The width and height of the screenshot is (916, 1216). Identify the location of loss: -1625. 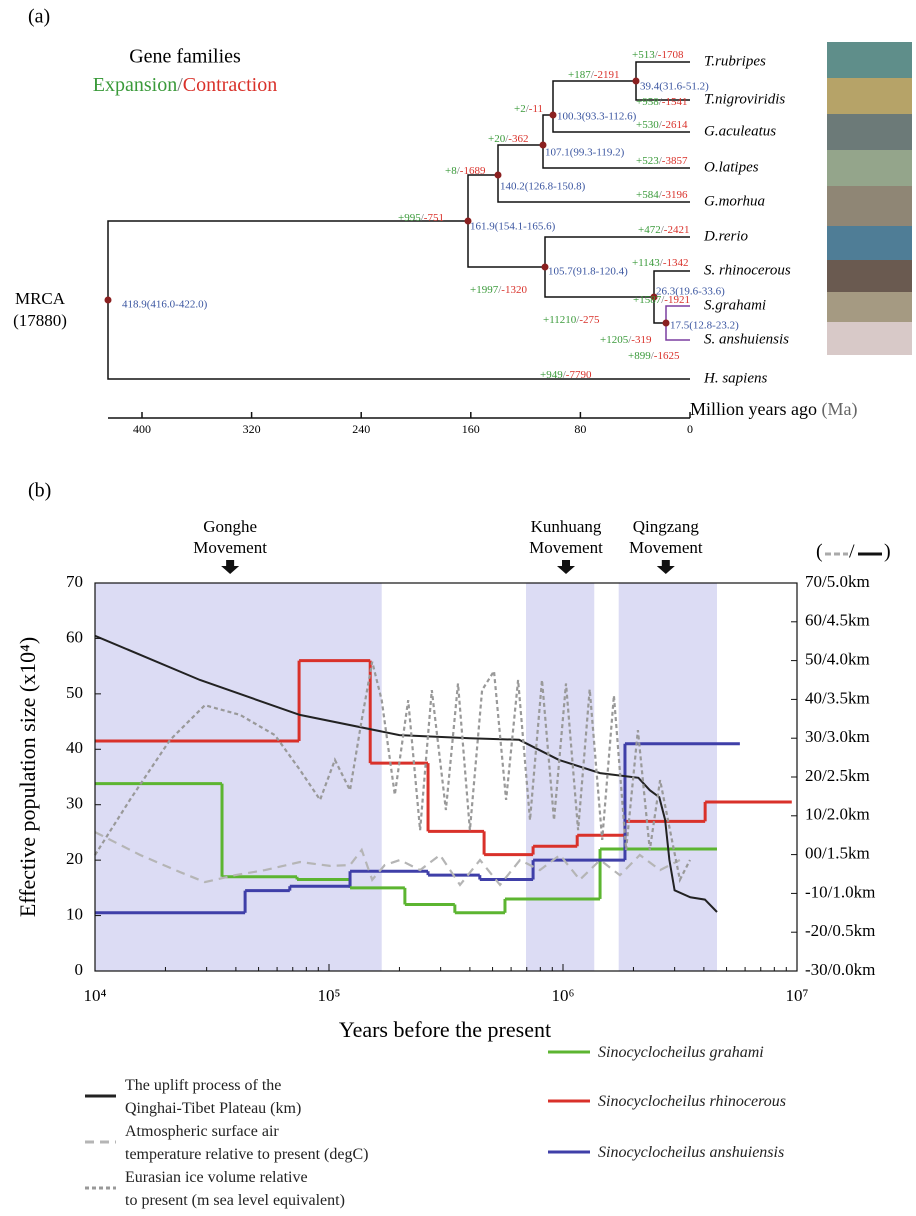
(667, 356).